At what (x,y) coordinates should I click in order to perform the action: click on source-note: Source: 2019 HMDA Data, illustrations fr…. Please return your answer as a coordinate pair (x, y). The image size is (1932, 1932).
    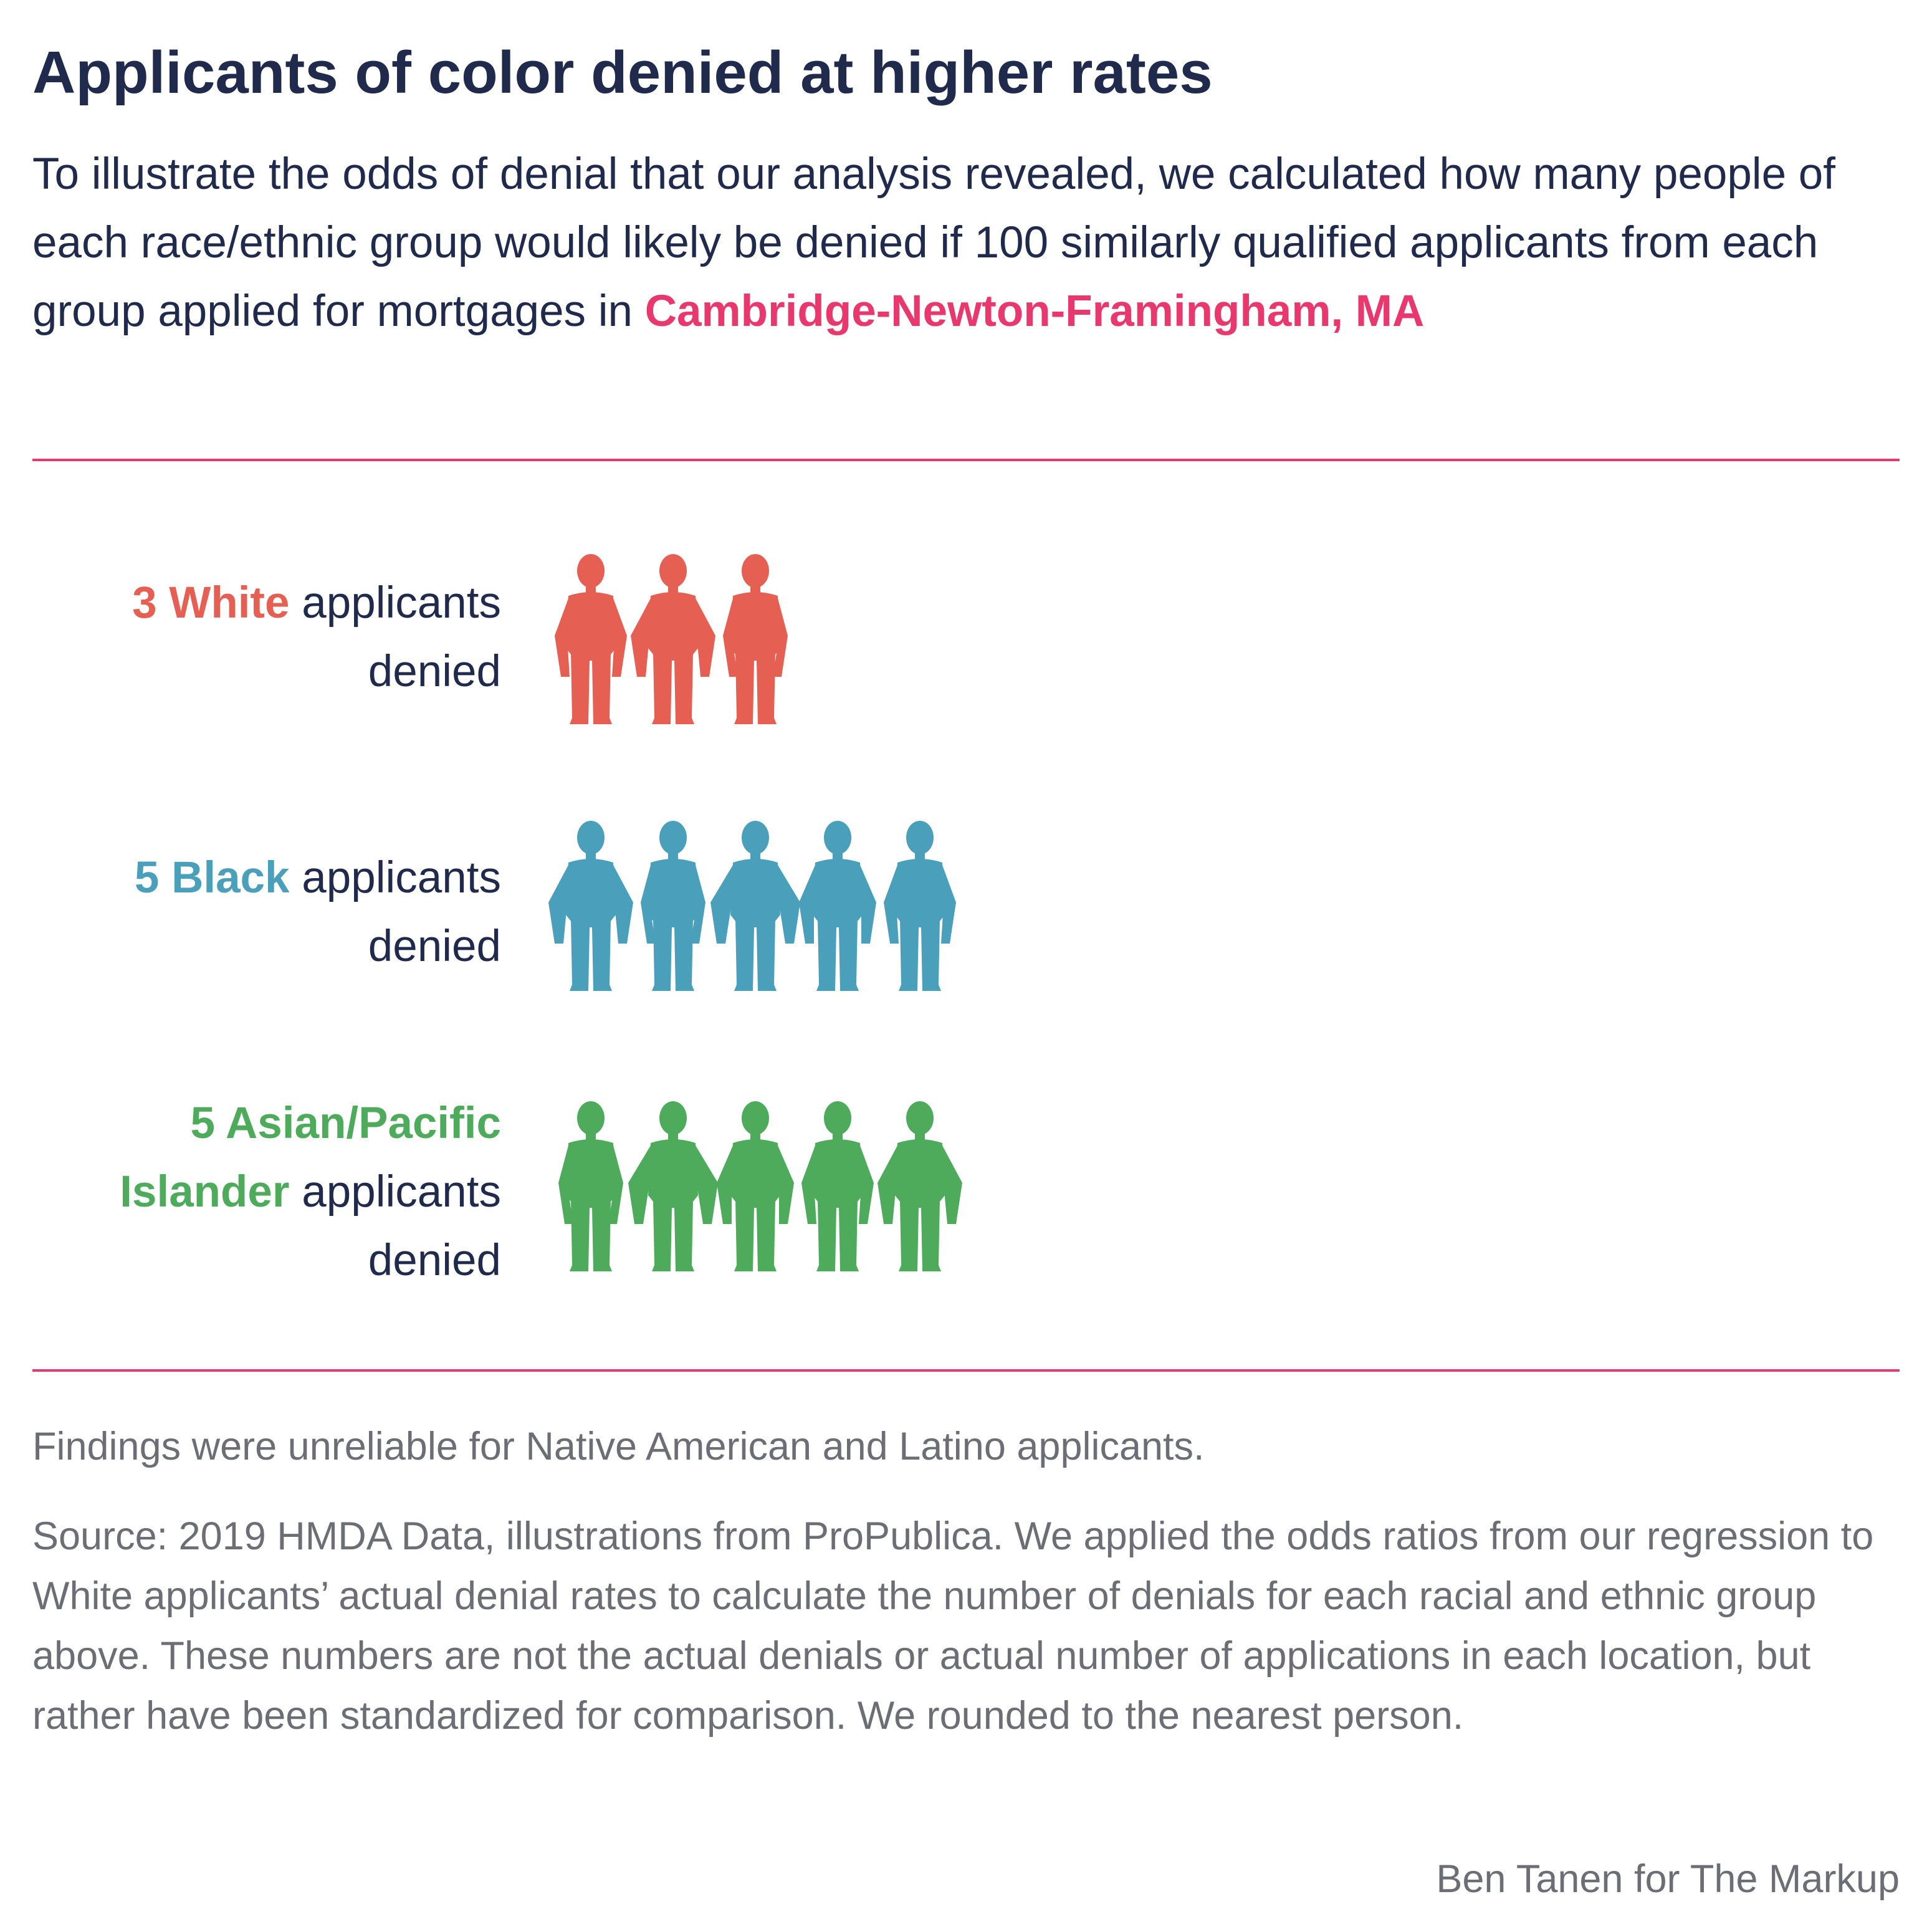
    Looking at the image, I should click on (953, 1626).